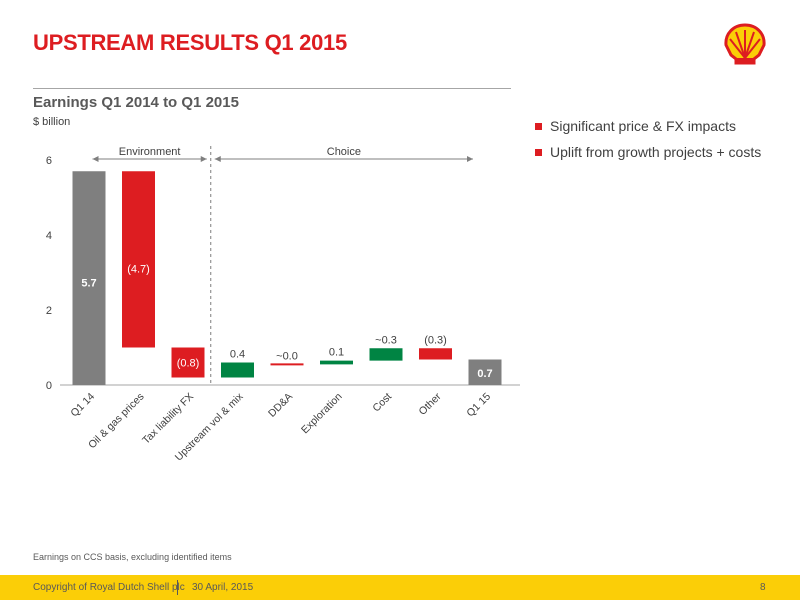 Image resolution: width=800 pixels, height=600 pixels. Describe the element at coordinates (336, 353) in the screenshot. I see `data-label: 0.1` at that location.